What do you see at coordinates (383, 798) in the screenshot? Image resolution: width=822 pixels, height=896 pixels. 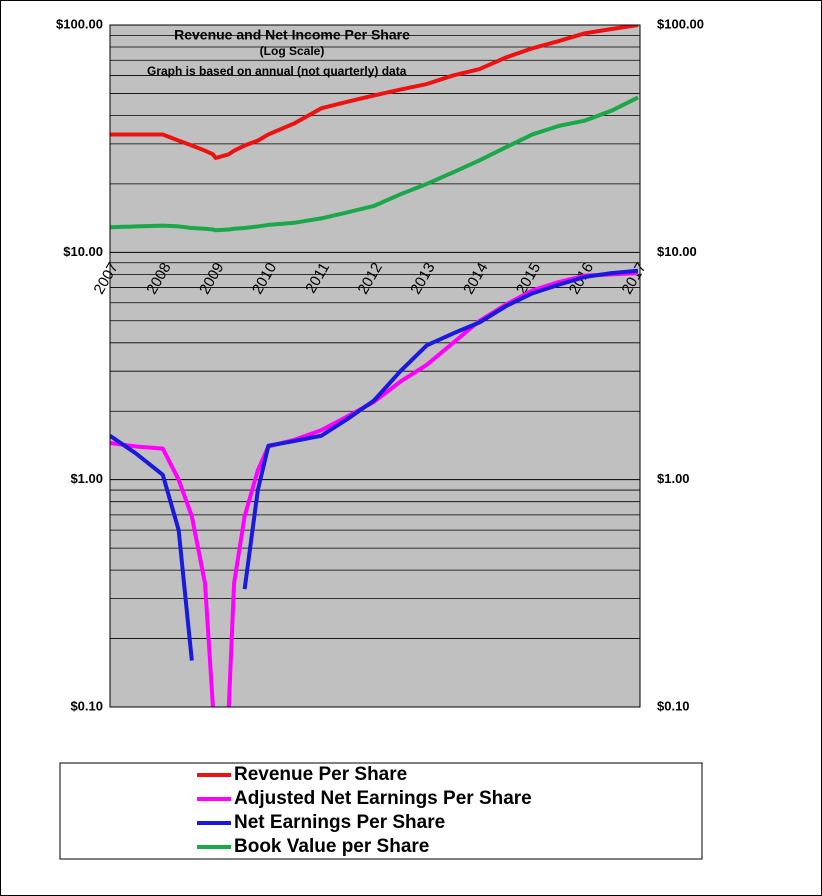 I see `legend-label: Adjusted Net Earnings Per Share` at bounding box center [383, 798].